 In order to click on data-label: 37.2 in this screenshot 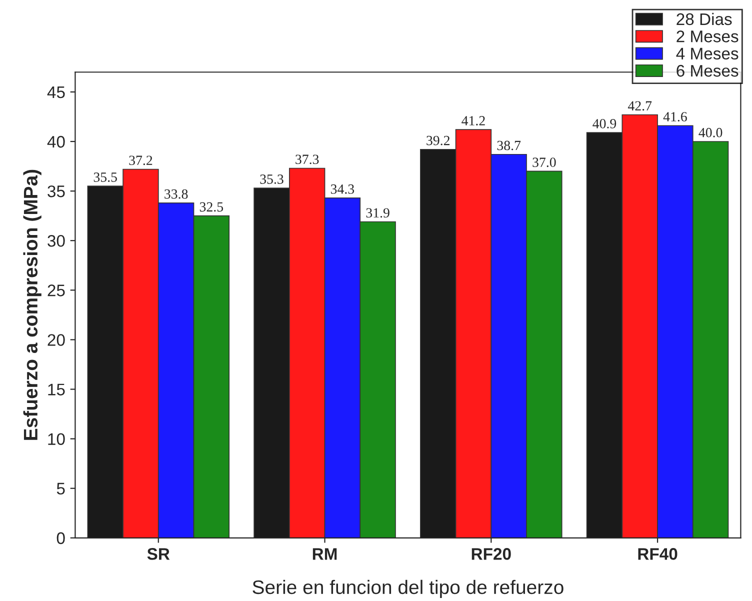, I will do `click(140, 161)`.